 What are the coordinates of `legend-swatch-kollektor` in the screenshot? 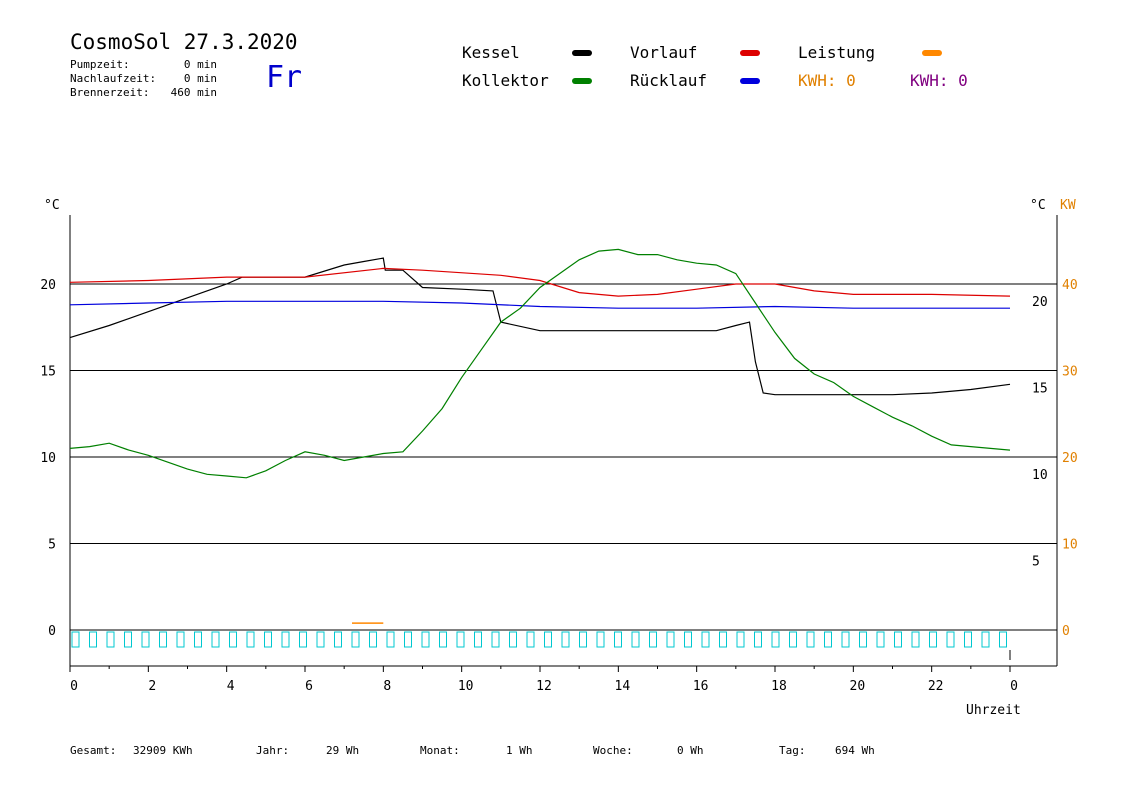 It's located at (582, 81).